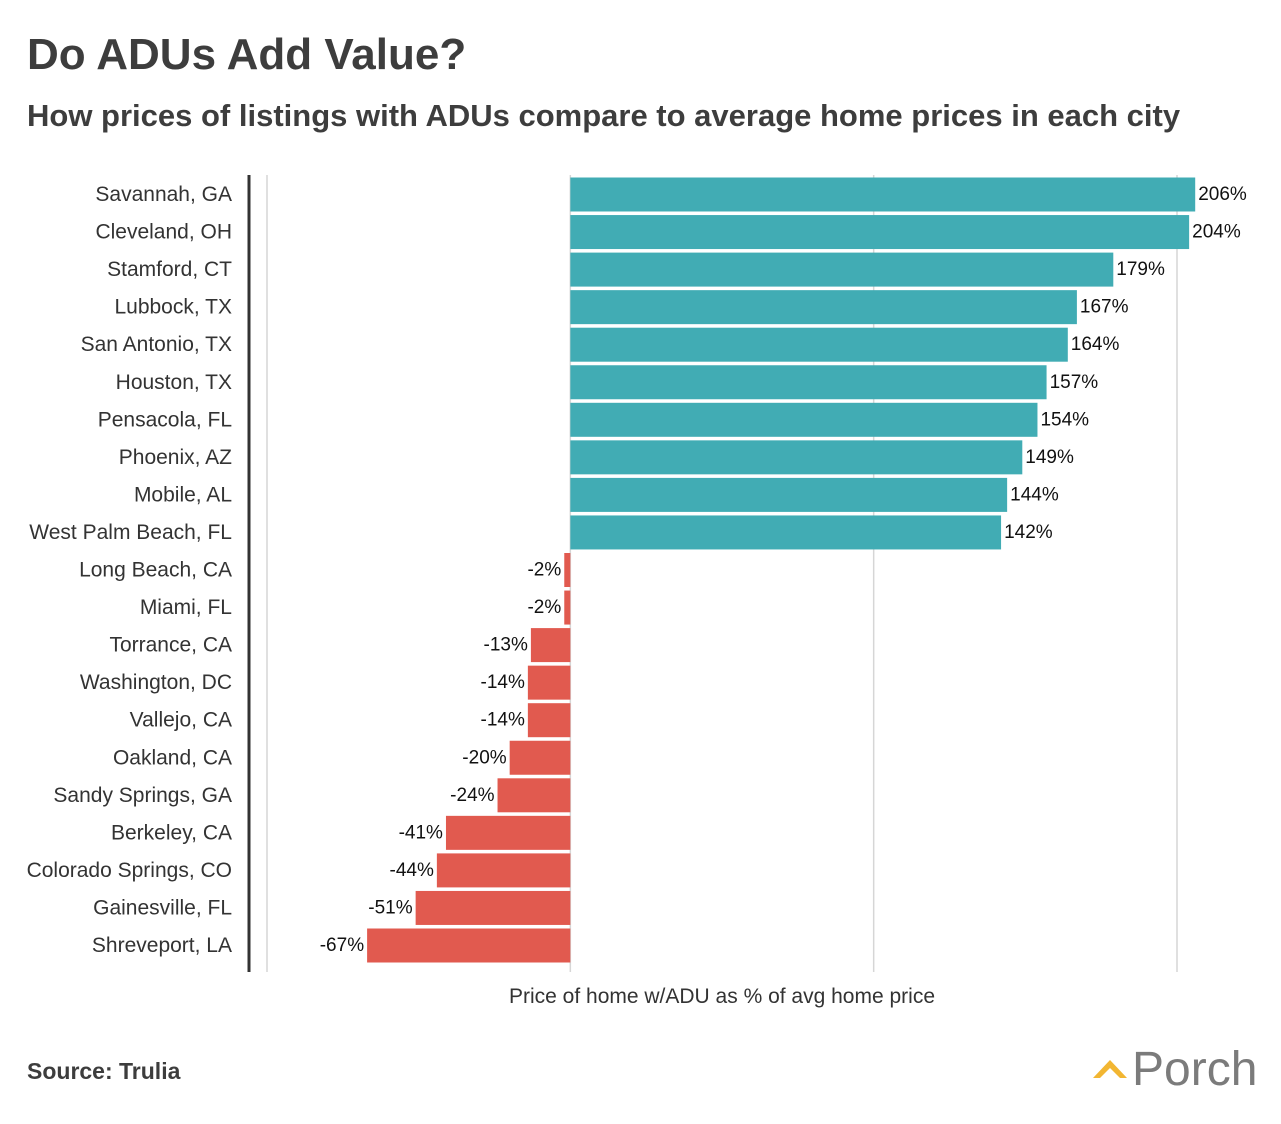 The image size is (1281, 1124). I want to click on value-label: 179%, so click(1140, 269).